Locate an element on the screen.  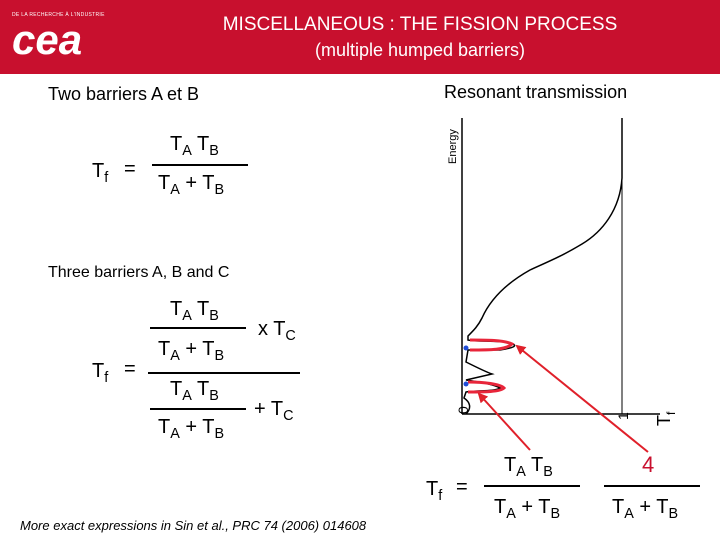
three-barriers-upper-fraction-bar is located at coordinates (198, 328).